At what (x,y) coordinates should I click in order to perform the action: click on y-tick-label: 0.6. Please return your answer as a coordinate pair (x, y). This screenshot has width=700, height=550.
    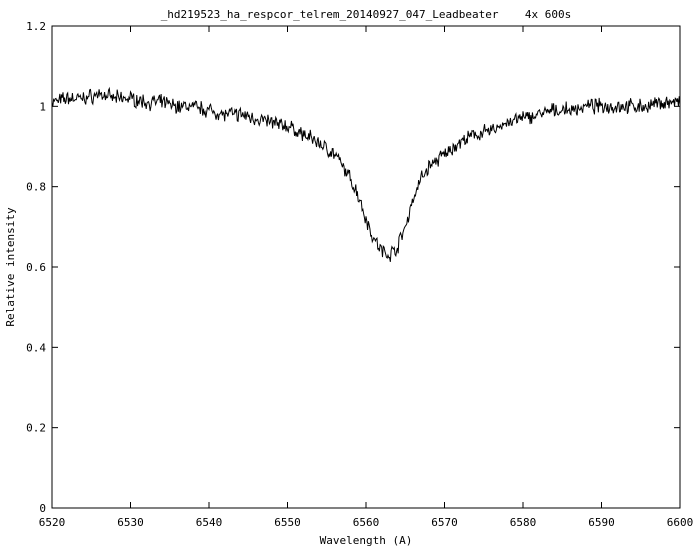
    Looking at the image, I should click on (36, 267).